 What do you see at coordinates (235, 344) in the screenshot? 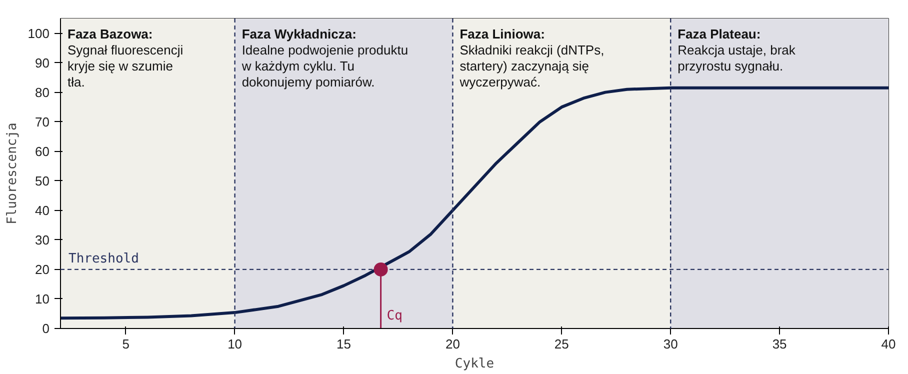
I see `x-tick-label: 10` at bounding box center [235, 344].